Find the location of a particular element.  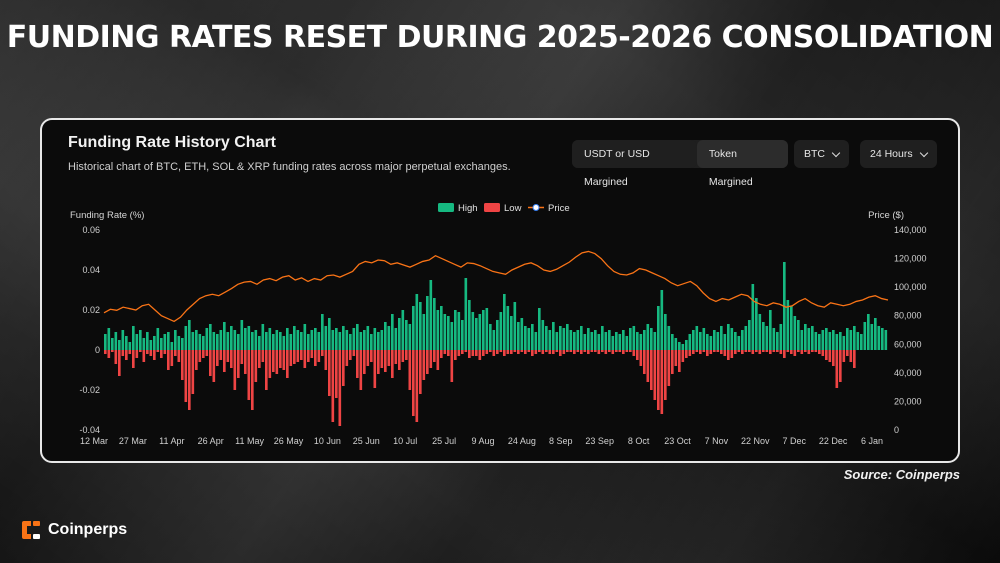

y-tick-label: -0.02 is located at coordinates (89, 390).